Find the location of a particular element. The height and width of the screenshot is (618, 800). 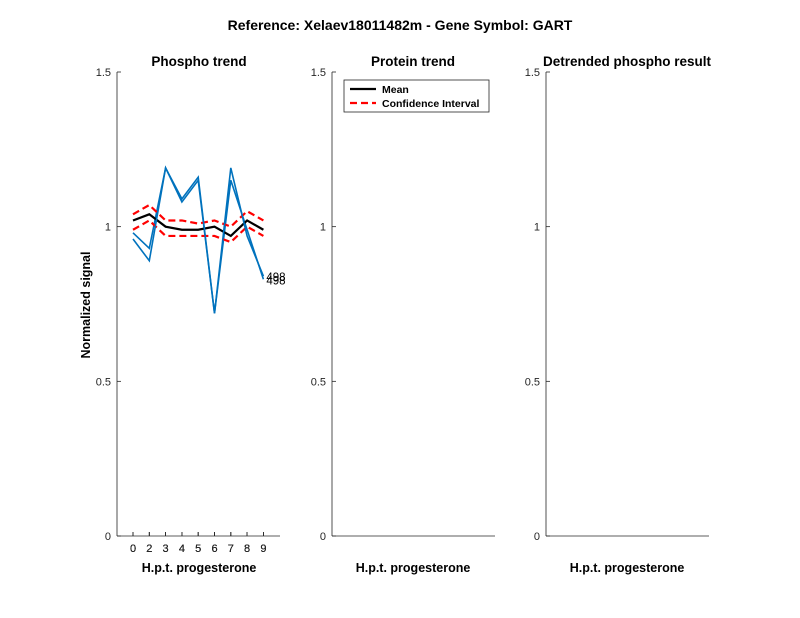

protein-trend-x-tick-label: 2 is located at coordinates (149, 549).